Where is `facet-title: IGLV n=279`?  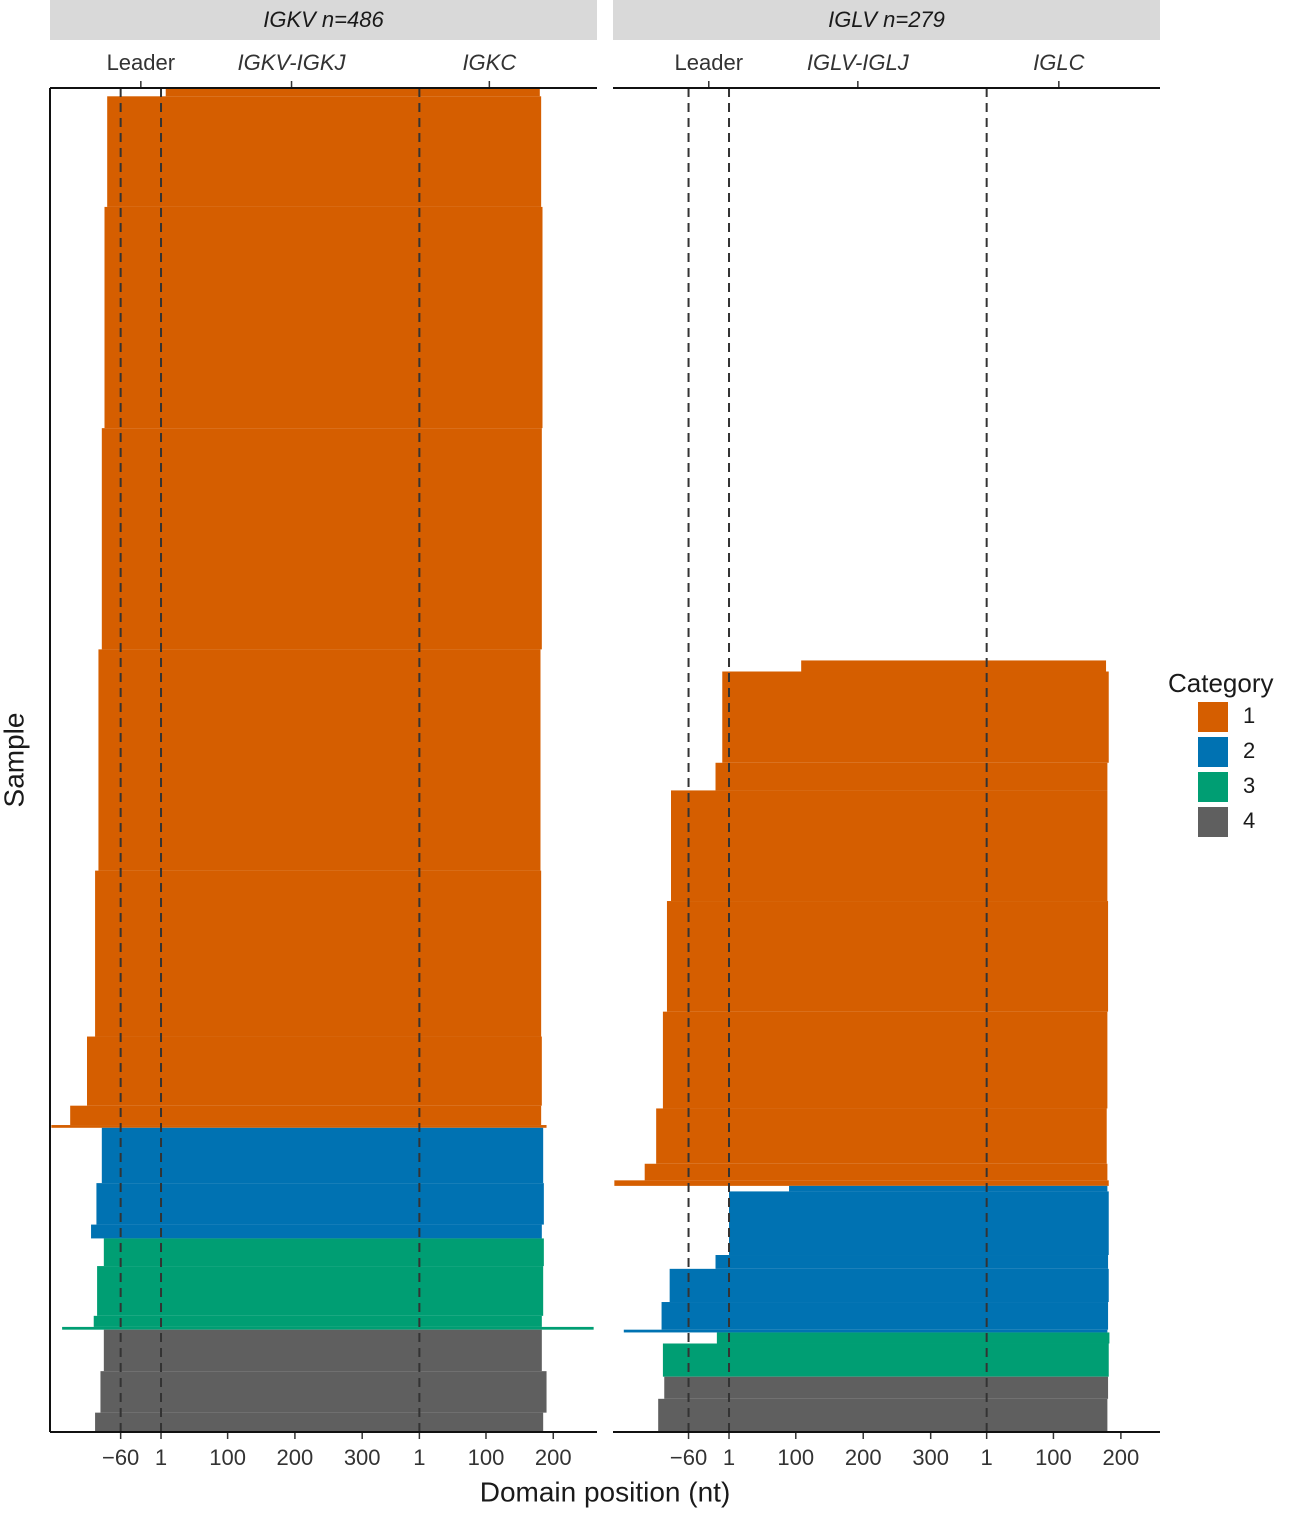
facet-title: IGLV n=279 is located at coordinates (886, 19).